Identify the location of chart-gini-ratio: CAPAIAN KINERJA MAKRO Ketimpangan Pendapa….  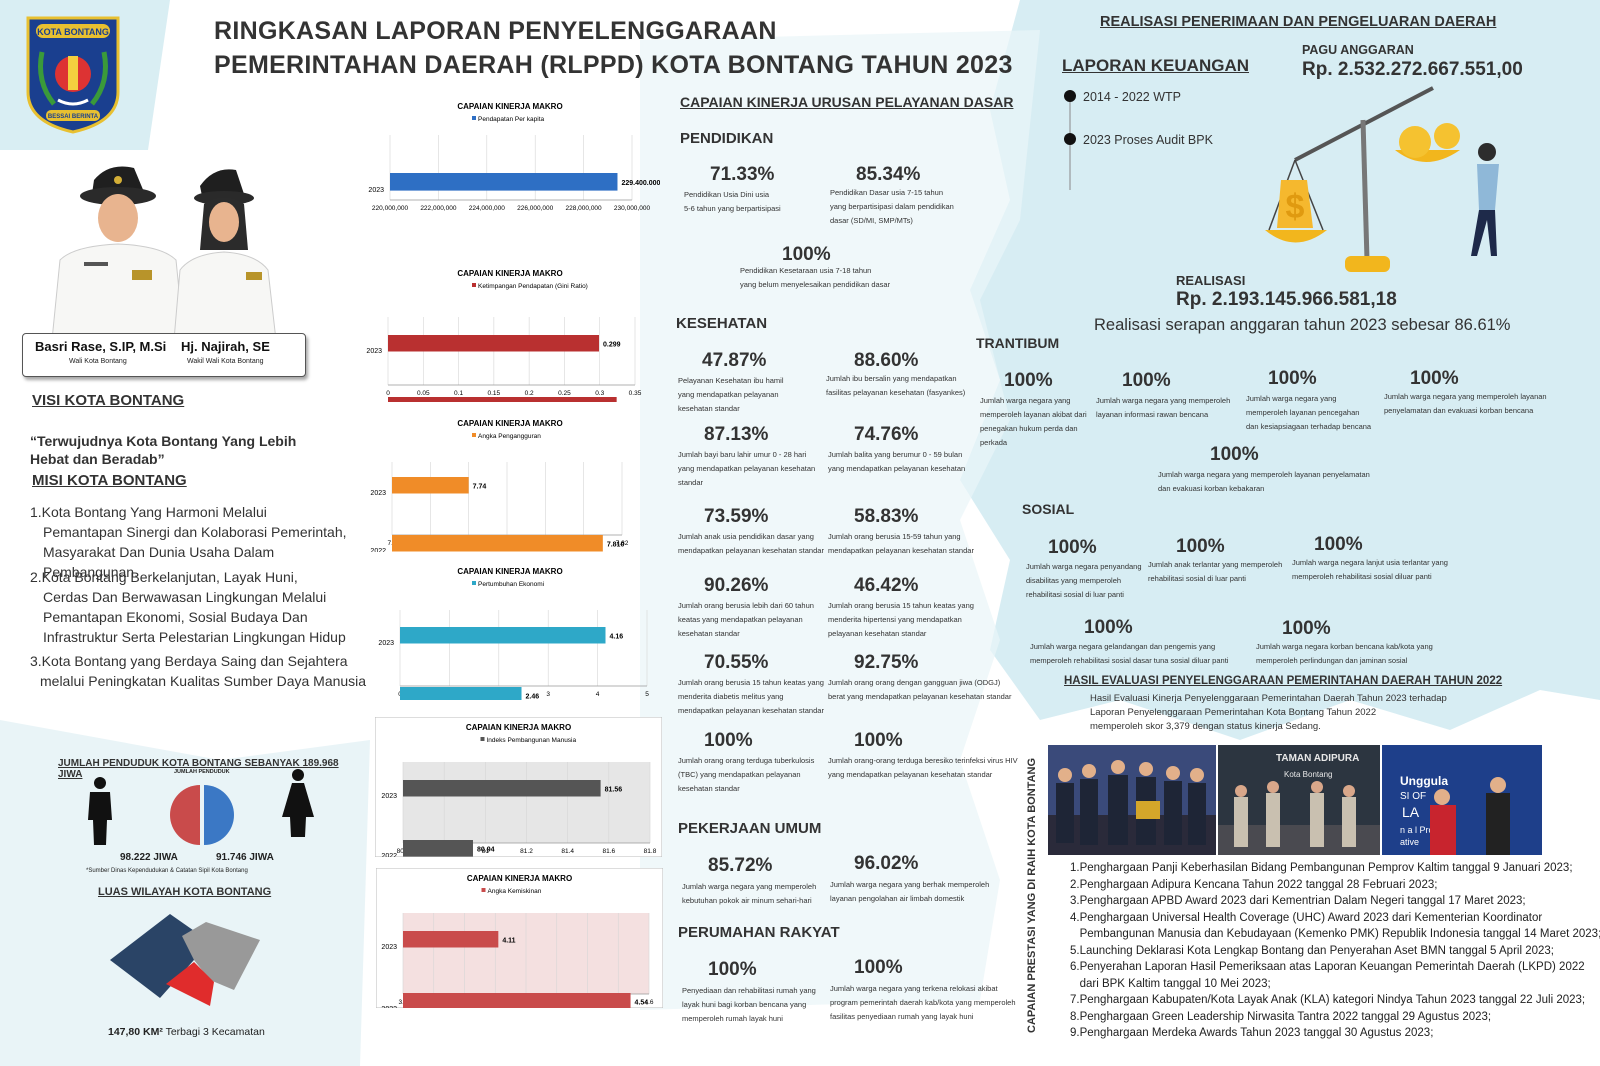
(504, 335).